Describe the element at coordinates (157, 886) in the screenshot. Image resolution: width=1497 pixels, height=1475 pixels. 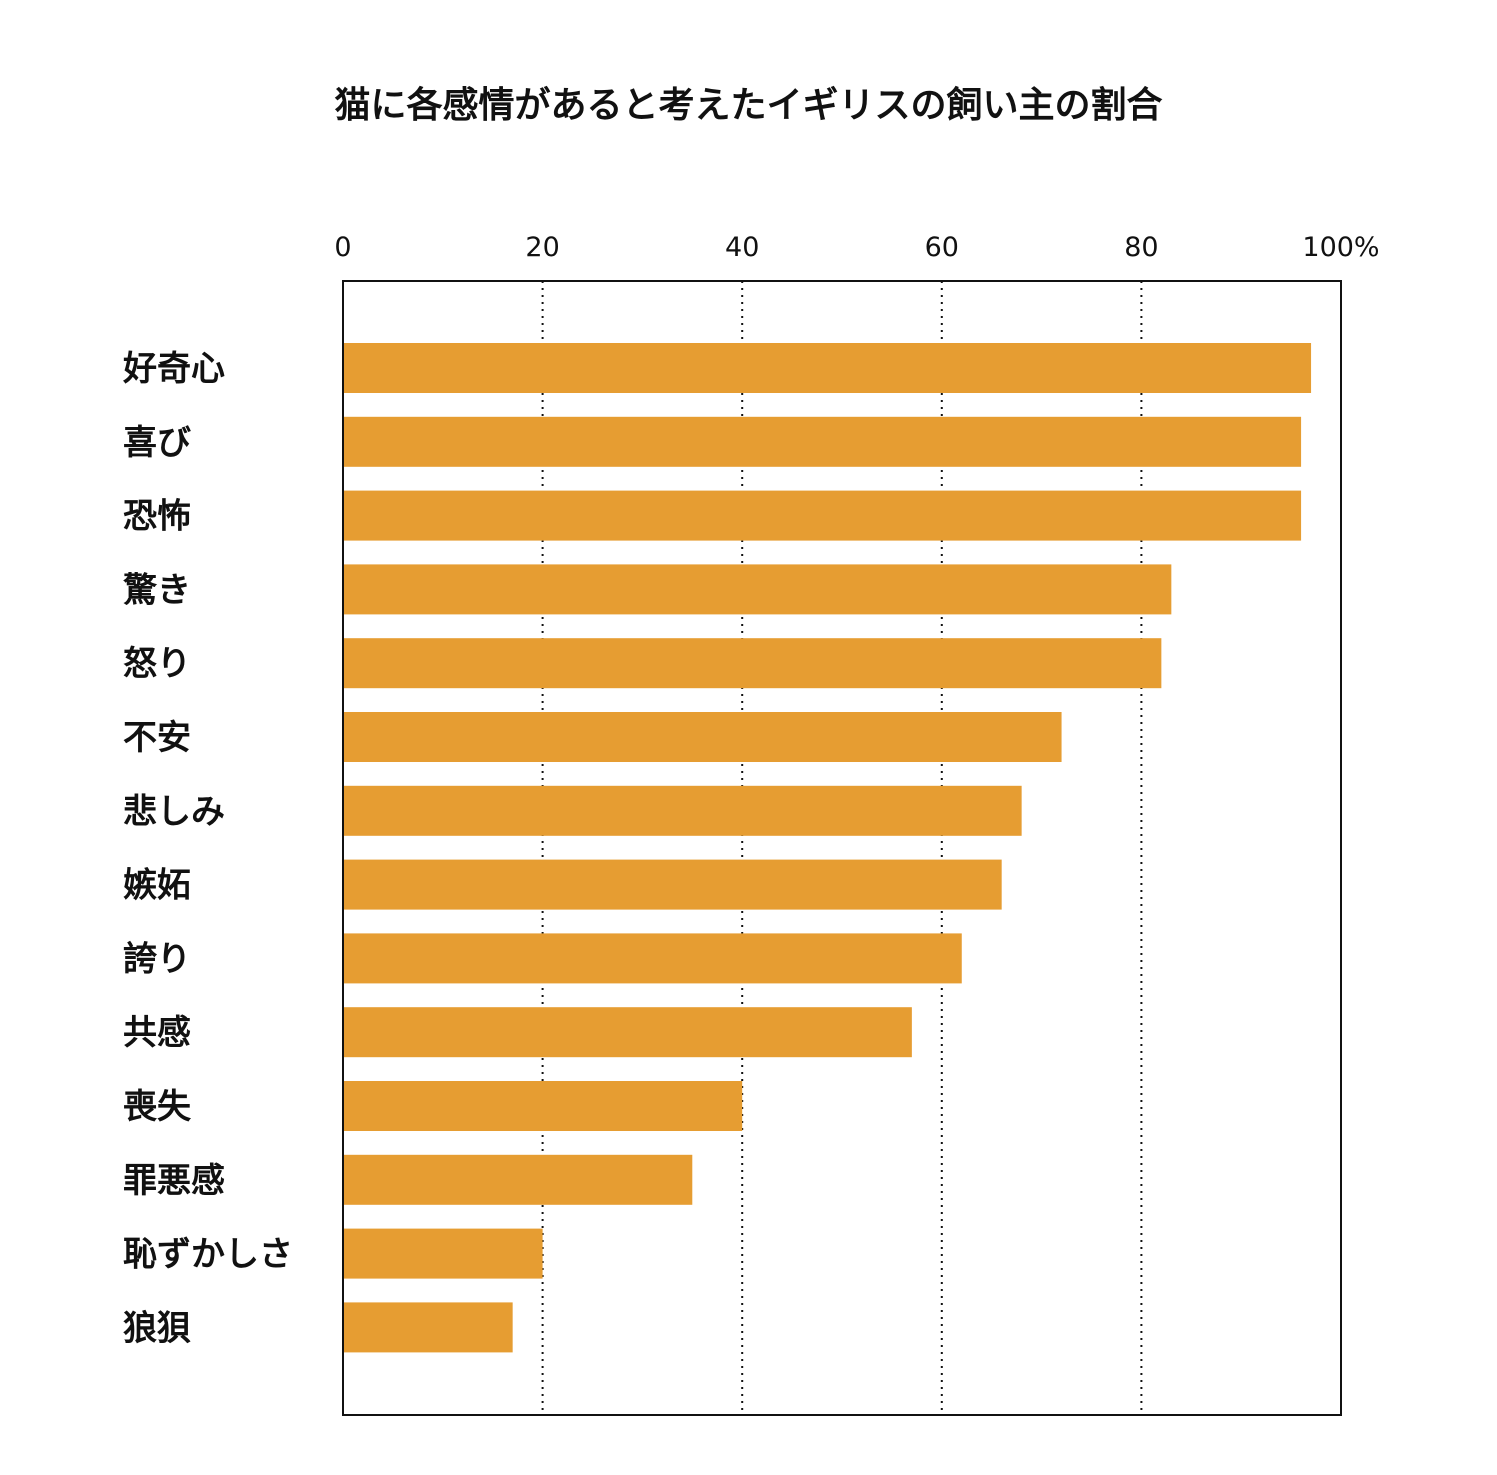
I see `category-label: 嫉妬` at that location.